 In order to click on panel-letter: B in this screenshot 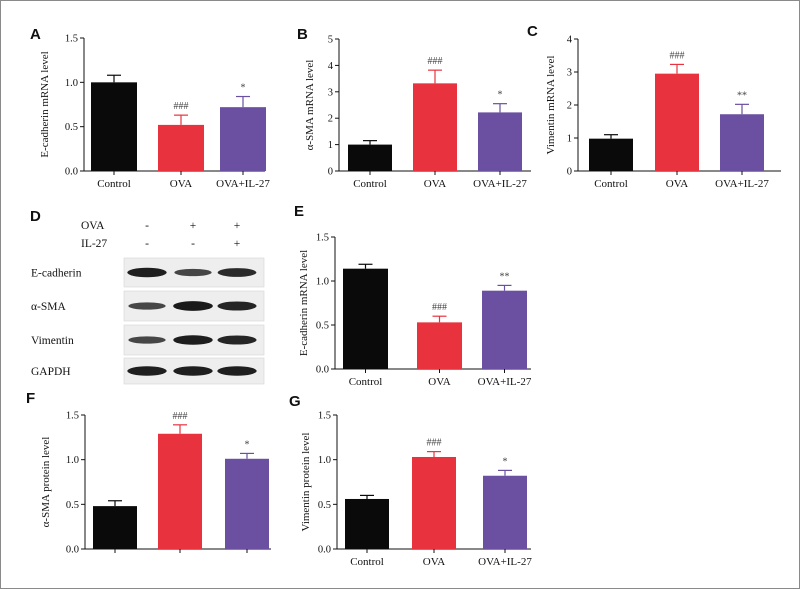, I will do `click(302, 34)`.